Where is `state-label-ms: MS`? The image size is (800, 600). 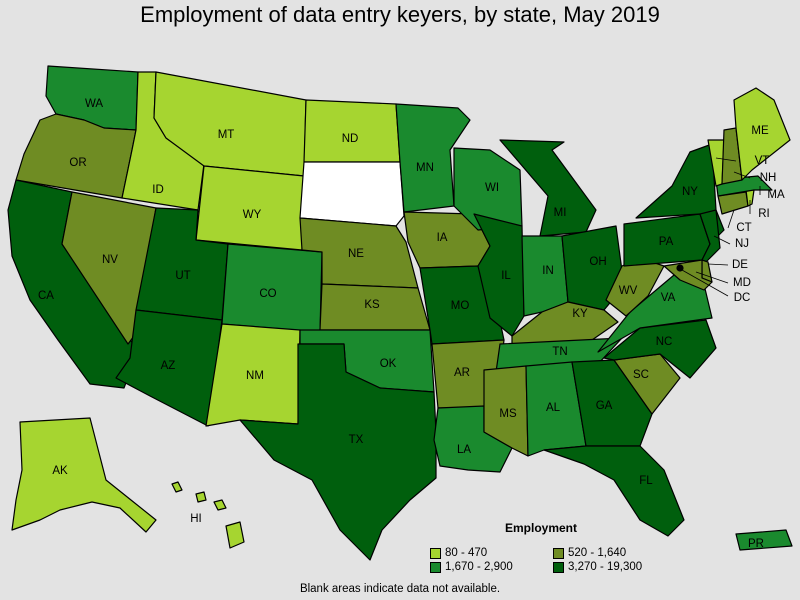 state-label-ms: MS is located at coordinates (508, 414).